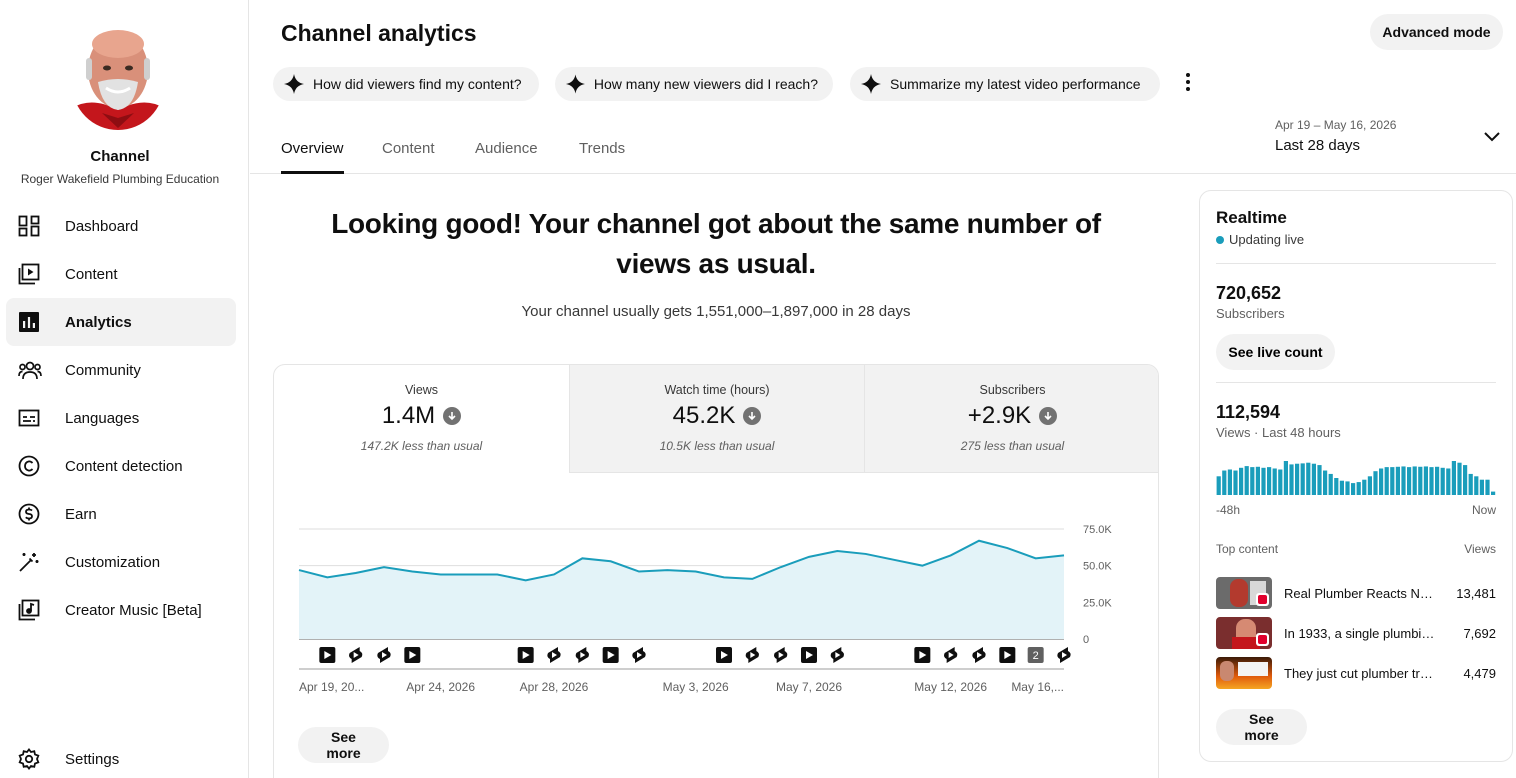 The image size is (1516, 778). I want to click on metric-tab-subscribers: Subscribers +2.9K 275 less than usual, so click(1011, 419).